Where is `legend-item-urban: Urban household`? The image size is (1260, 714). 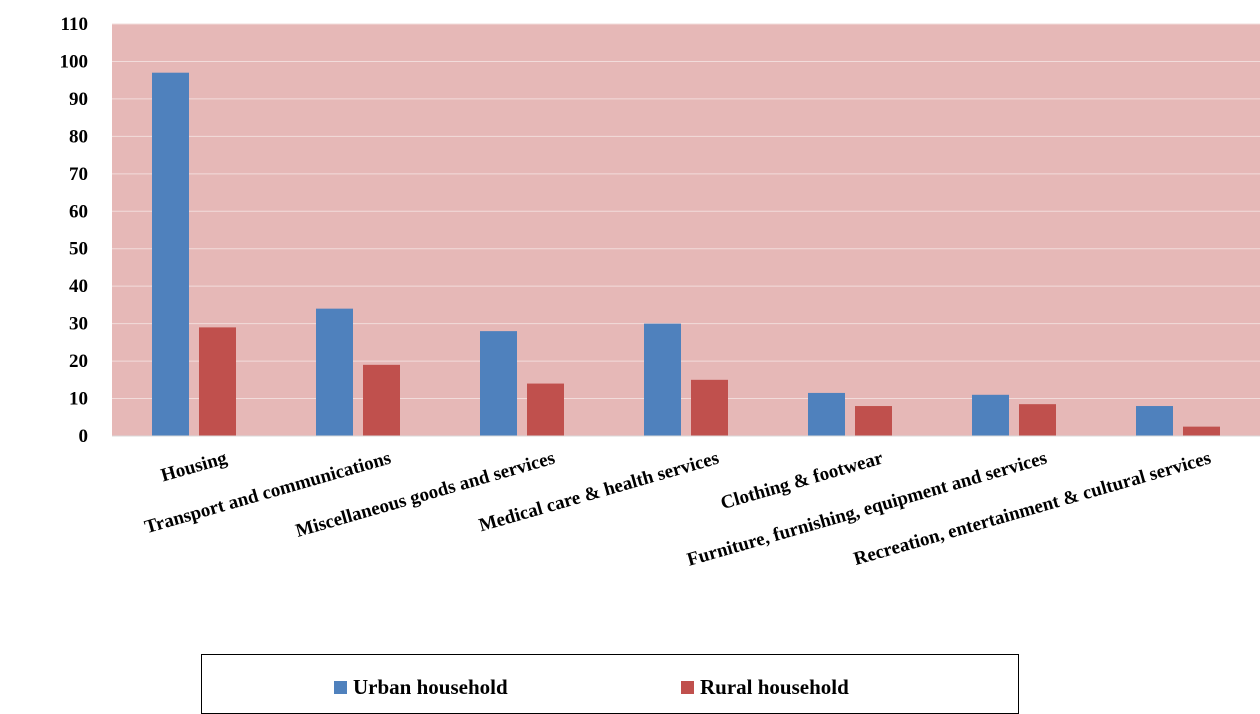 legend-item-urban: Urban household is located at coordinates (421, 687).